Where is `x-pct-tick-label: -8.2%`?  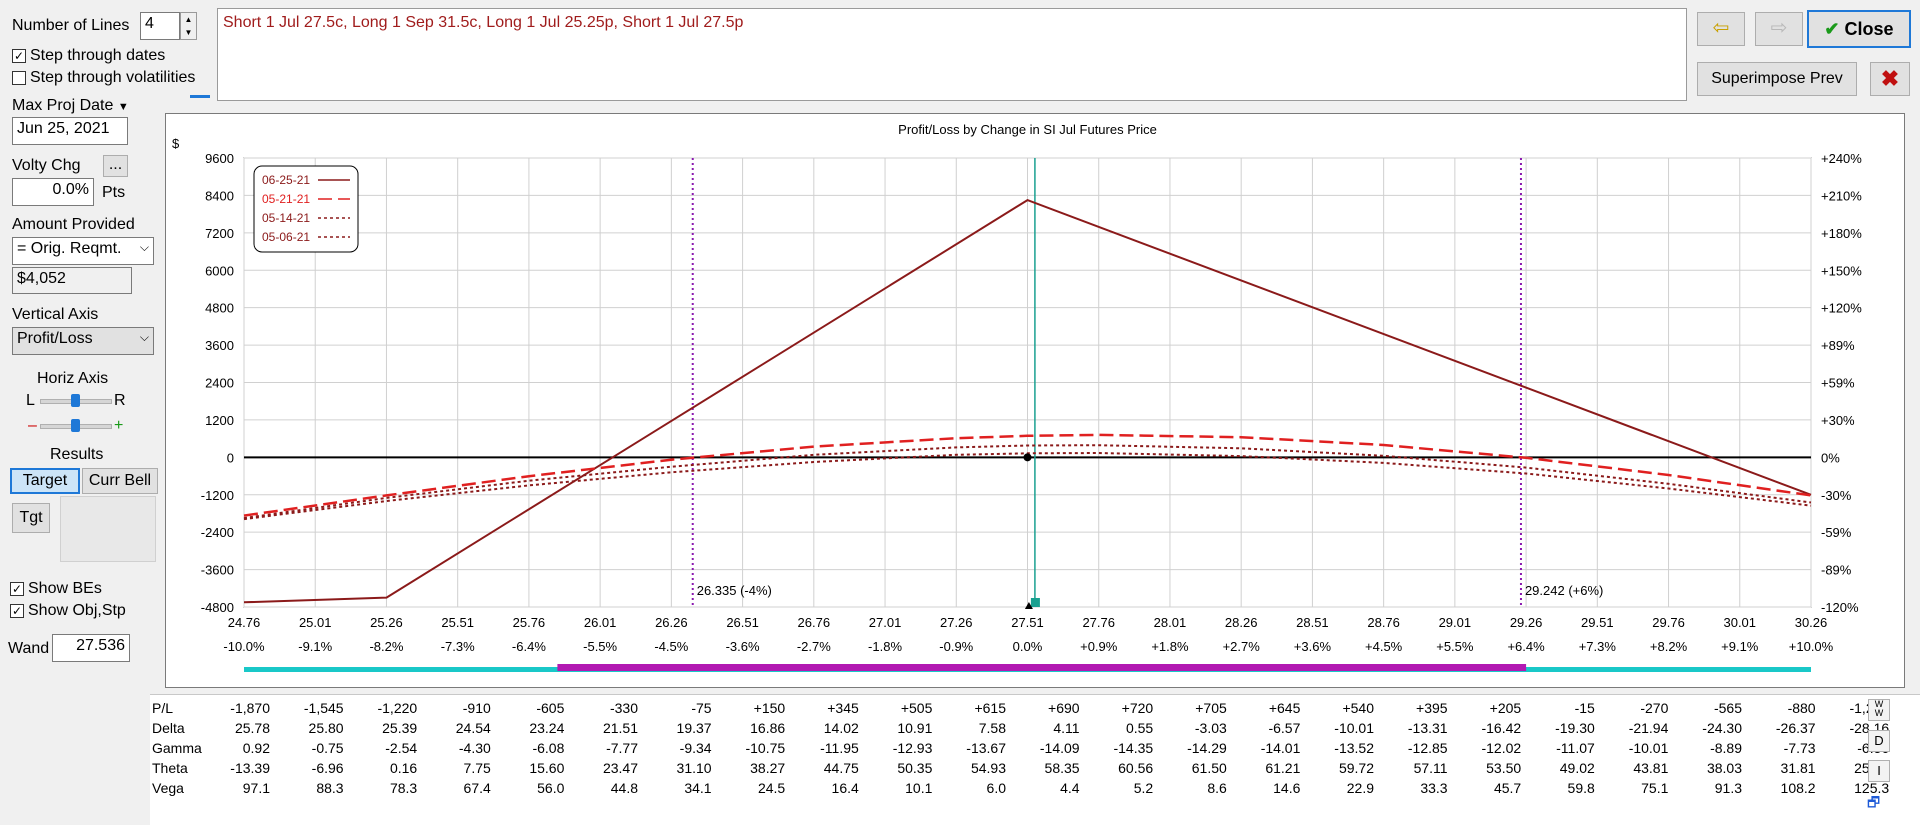 x-pct-tick-label: -8.2% is located at coordinates (386, 646).